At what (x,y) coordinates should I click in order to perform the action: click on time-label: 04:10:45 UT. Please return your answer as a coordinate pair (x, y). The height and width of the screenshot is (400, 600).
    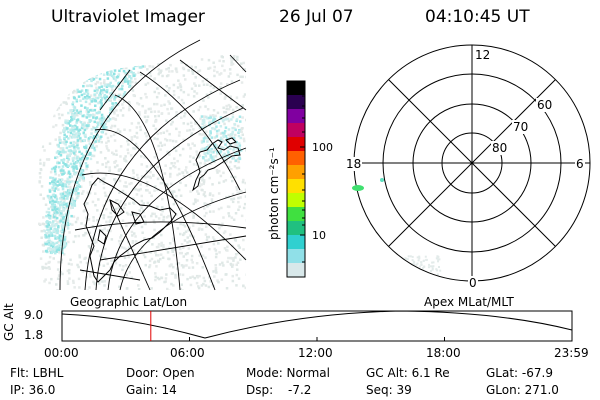
    Looking at the image, I should click on (477, 17).